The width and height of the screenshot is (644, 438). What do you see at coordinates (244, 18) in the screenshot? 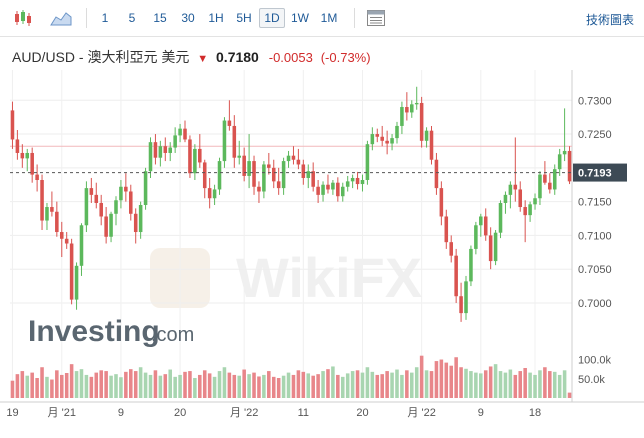
I see `period-5h-button: 5H` at bounding box center [244, 18].